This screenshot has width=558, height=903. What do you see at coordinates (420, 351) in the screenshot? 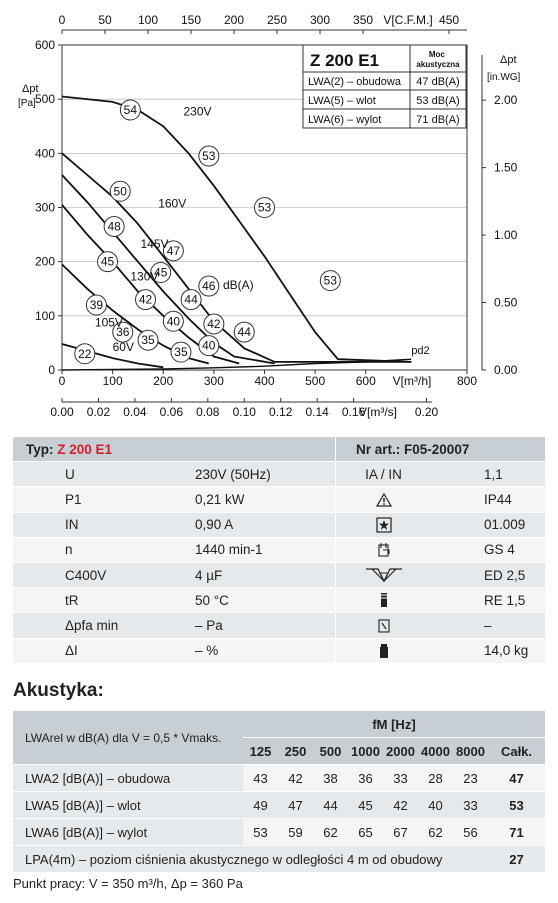
I see `pd2-label: pd2` at bounding box center [420, 351].